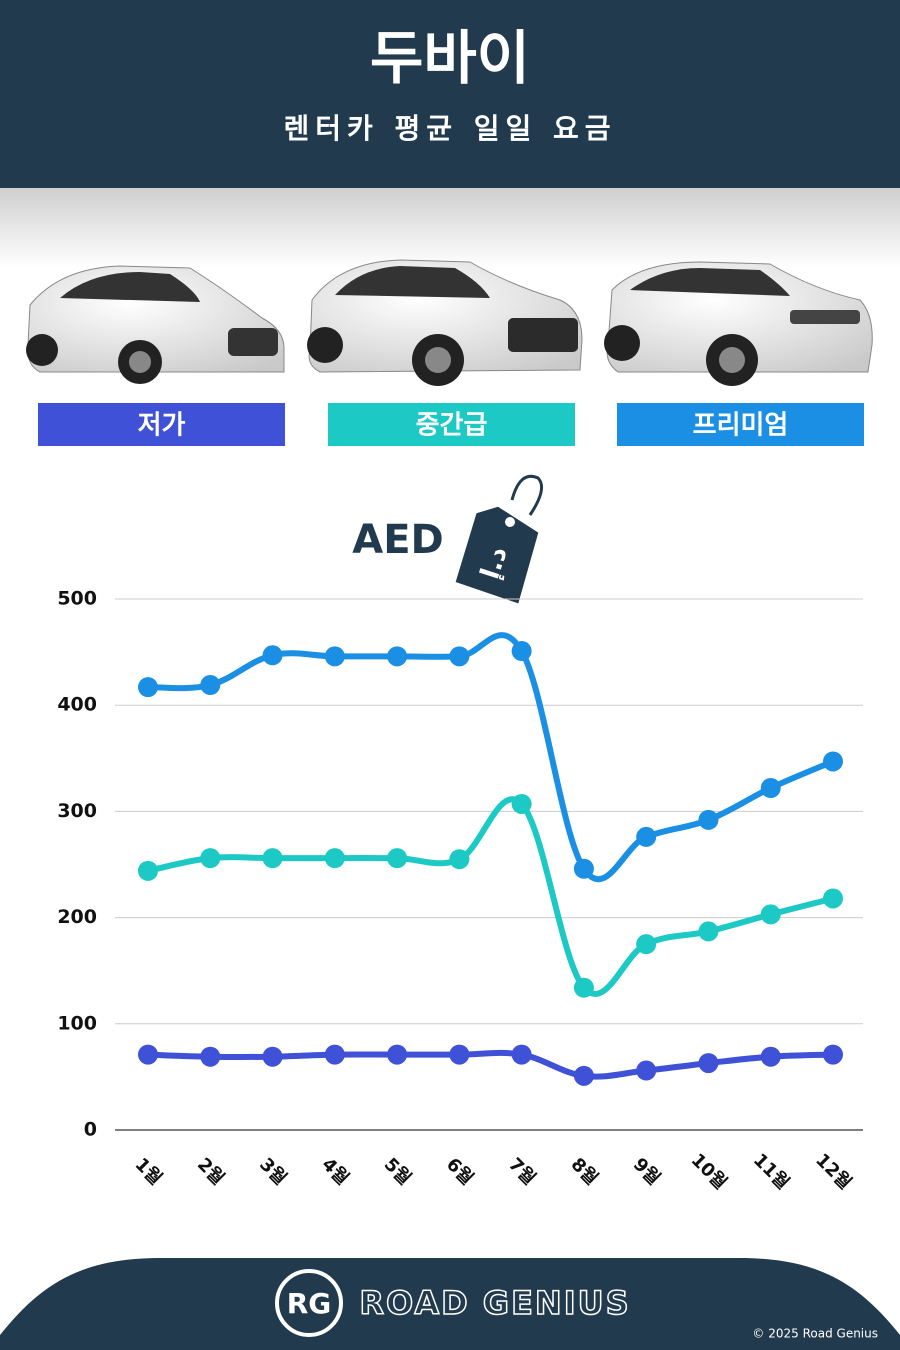 The width and height of the screenshot is (900, 1350). Describe the element at coordinates (771, 1172) in the screenshot. I see `x-tick-label: 11월` at that location.